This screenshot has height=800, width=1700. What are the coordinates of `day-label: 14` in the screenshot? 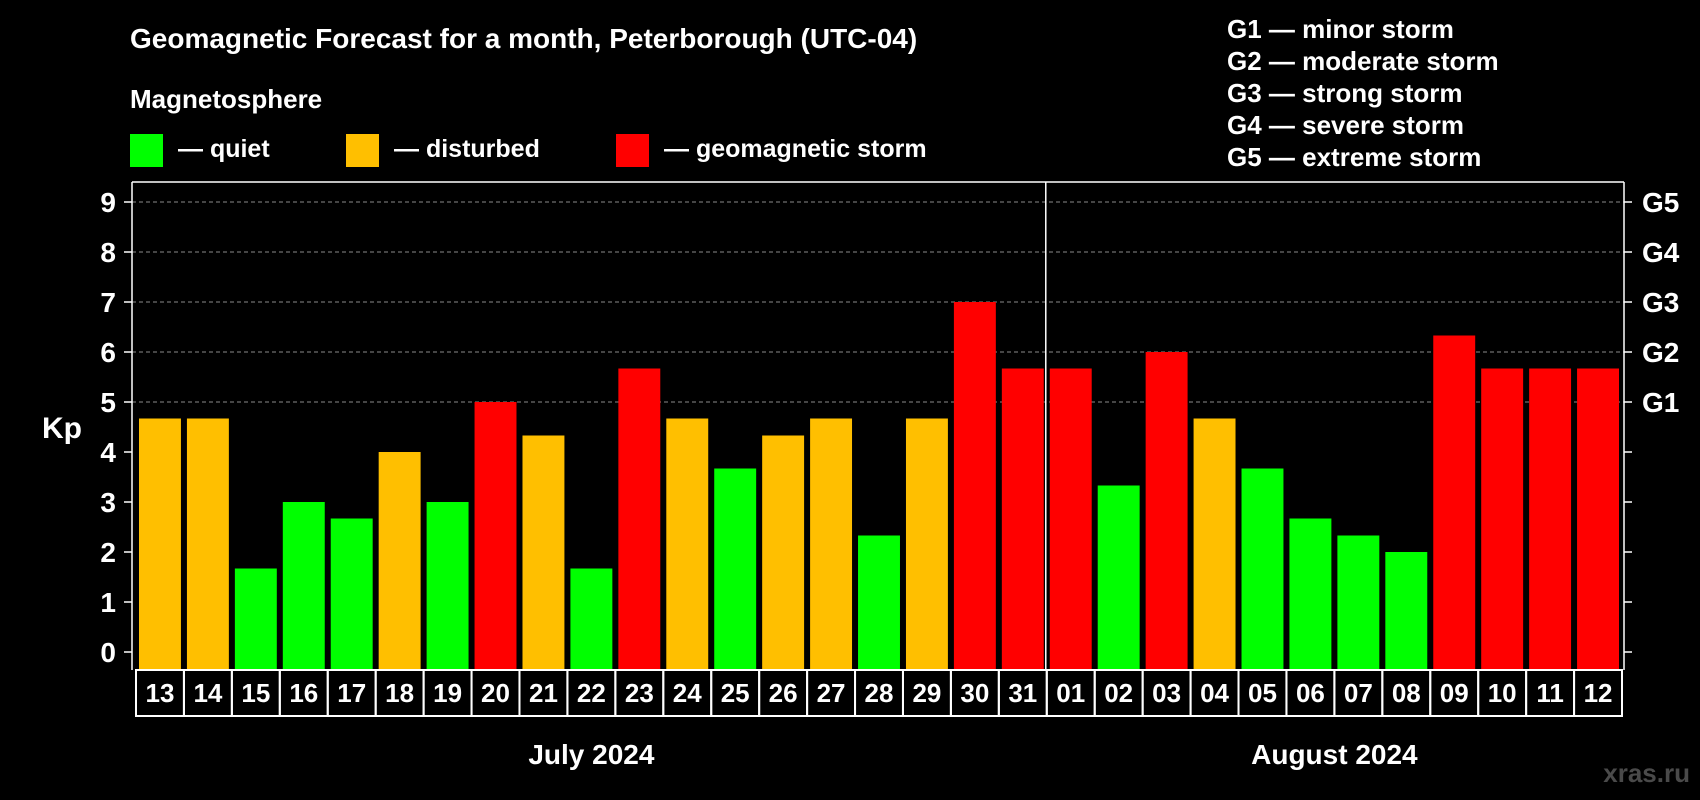 It's located at (207, 693).